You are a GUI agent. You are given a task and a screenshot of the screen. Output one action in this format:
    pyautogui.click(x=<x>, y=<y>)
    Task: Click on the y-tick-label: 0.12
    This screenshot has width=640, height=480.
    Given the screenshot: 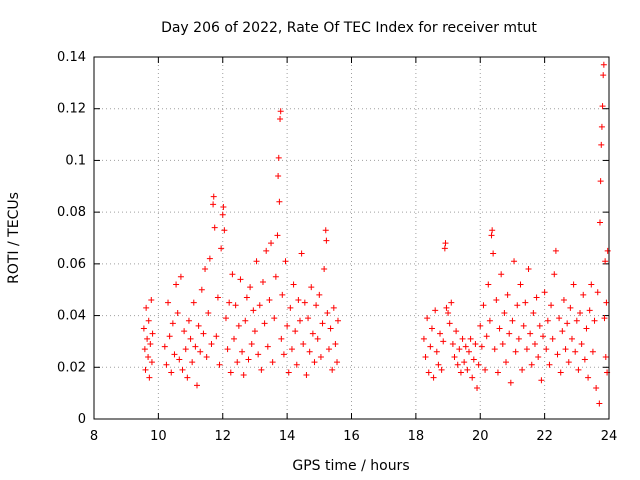 What is the action you would take?
    pyautogui.click(x=71, y=109)
    